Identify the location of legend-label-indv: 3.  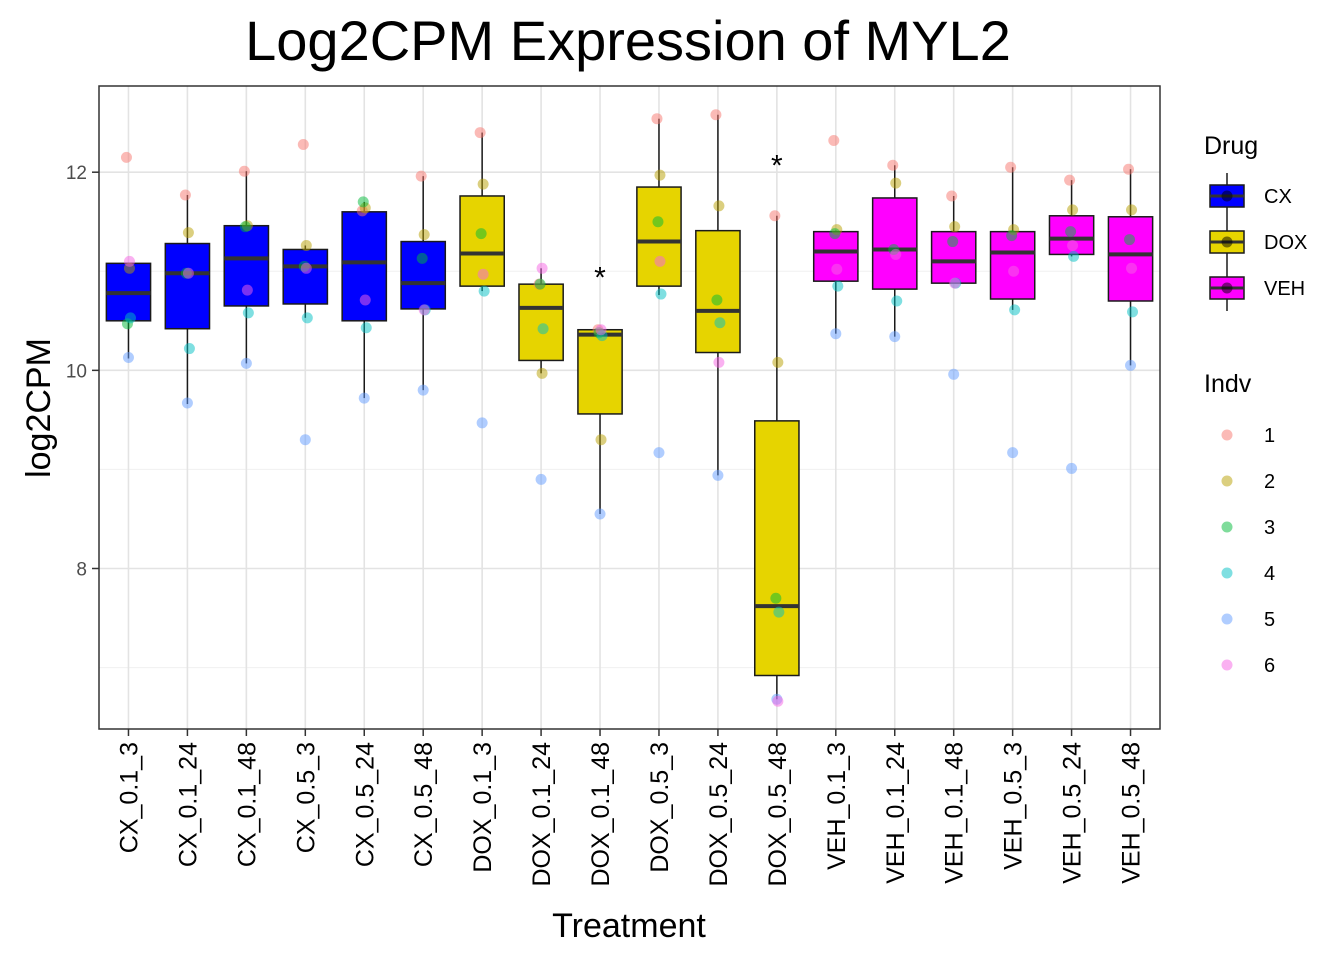
(1269, 528).